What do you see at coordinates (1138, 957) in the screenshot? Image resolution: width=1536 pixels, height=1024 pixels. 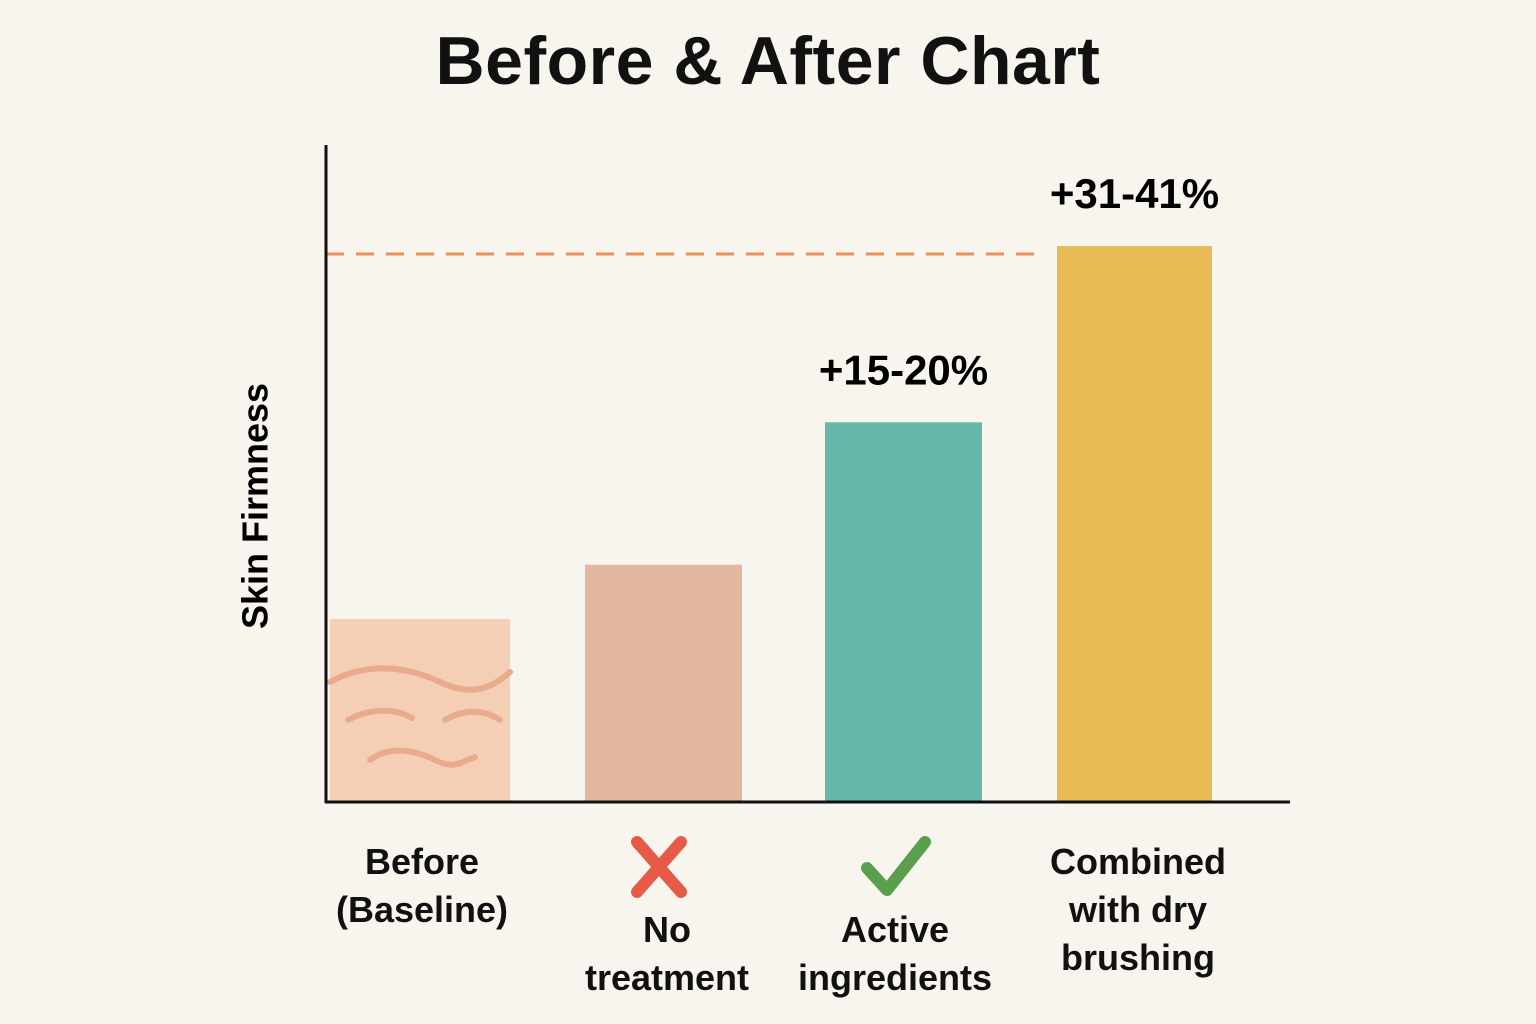 I see `category-label-line: brushing` at bounding box center [1138, 957].